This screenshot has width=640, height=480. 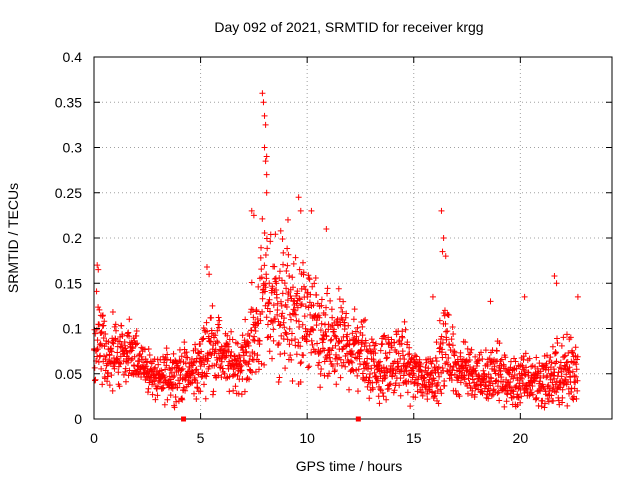 I want to click on x-tick-label: 10, so click(x=307, y=438).